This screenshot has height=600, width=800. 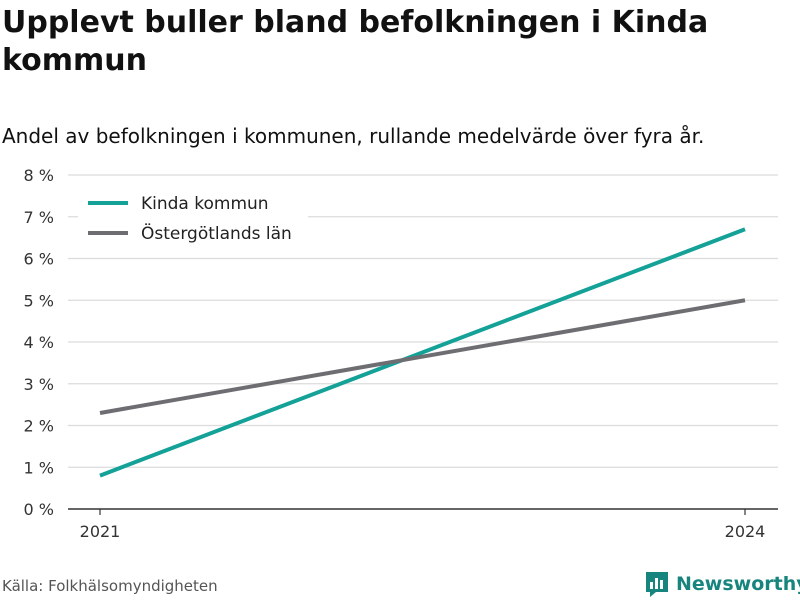 I want to click on legend-box, so click(x=193, y=220).